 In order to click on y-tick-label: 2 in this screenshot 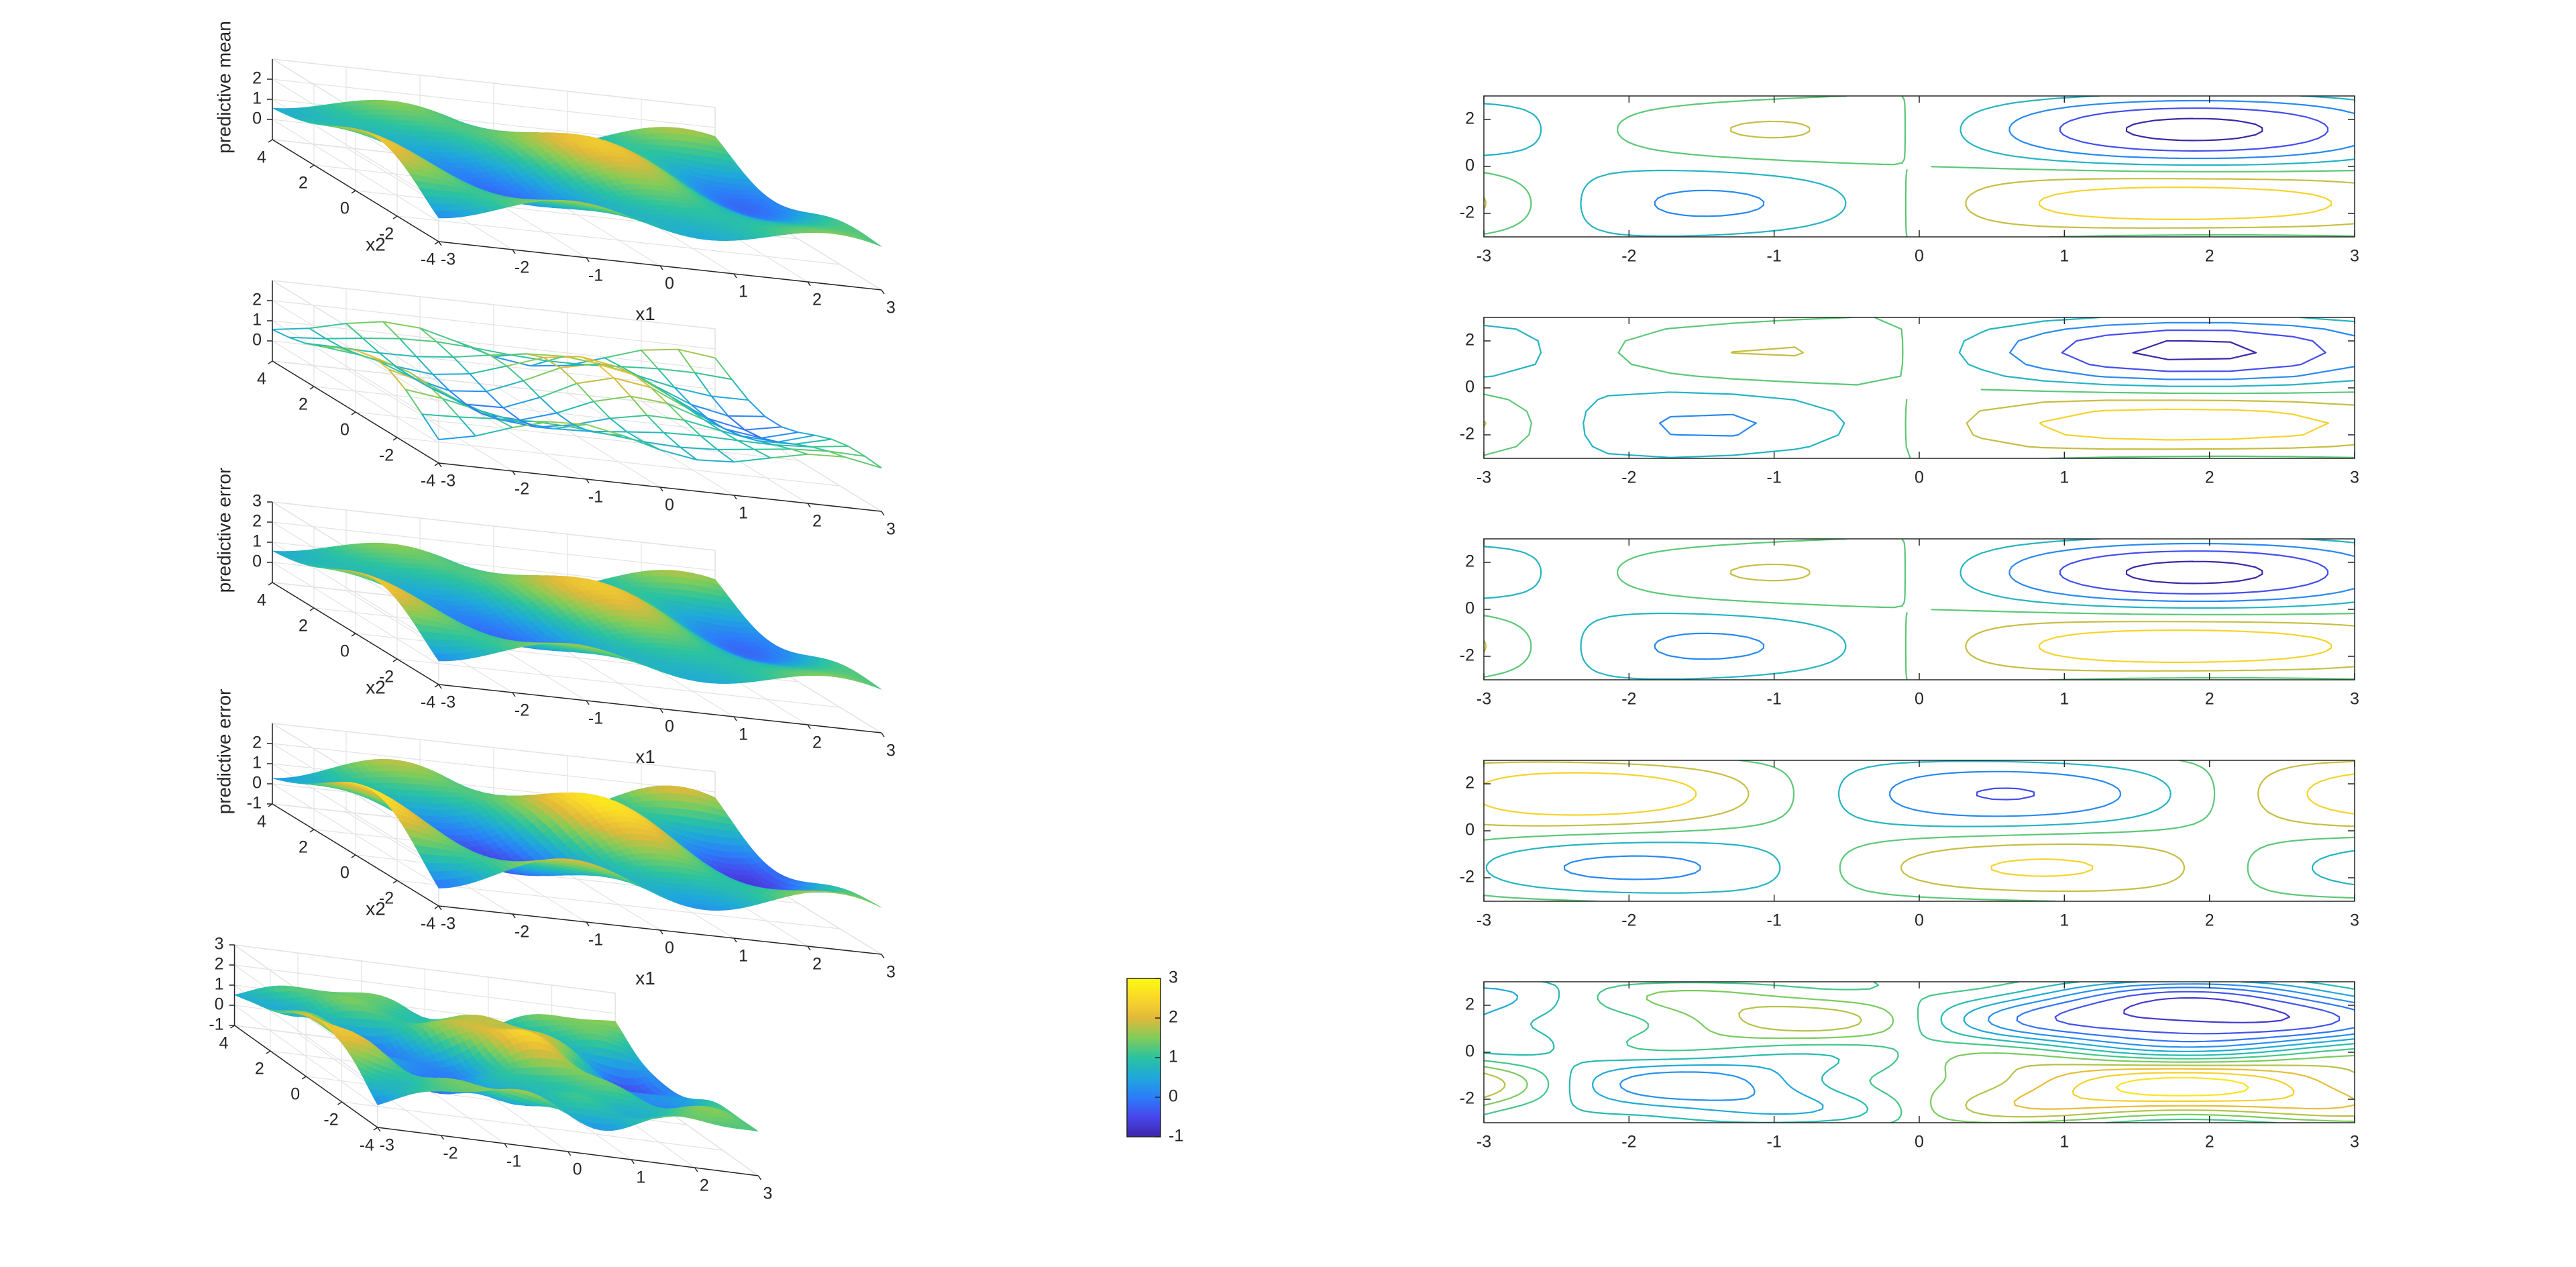, I will do `click(303, 183)`.